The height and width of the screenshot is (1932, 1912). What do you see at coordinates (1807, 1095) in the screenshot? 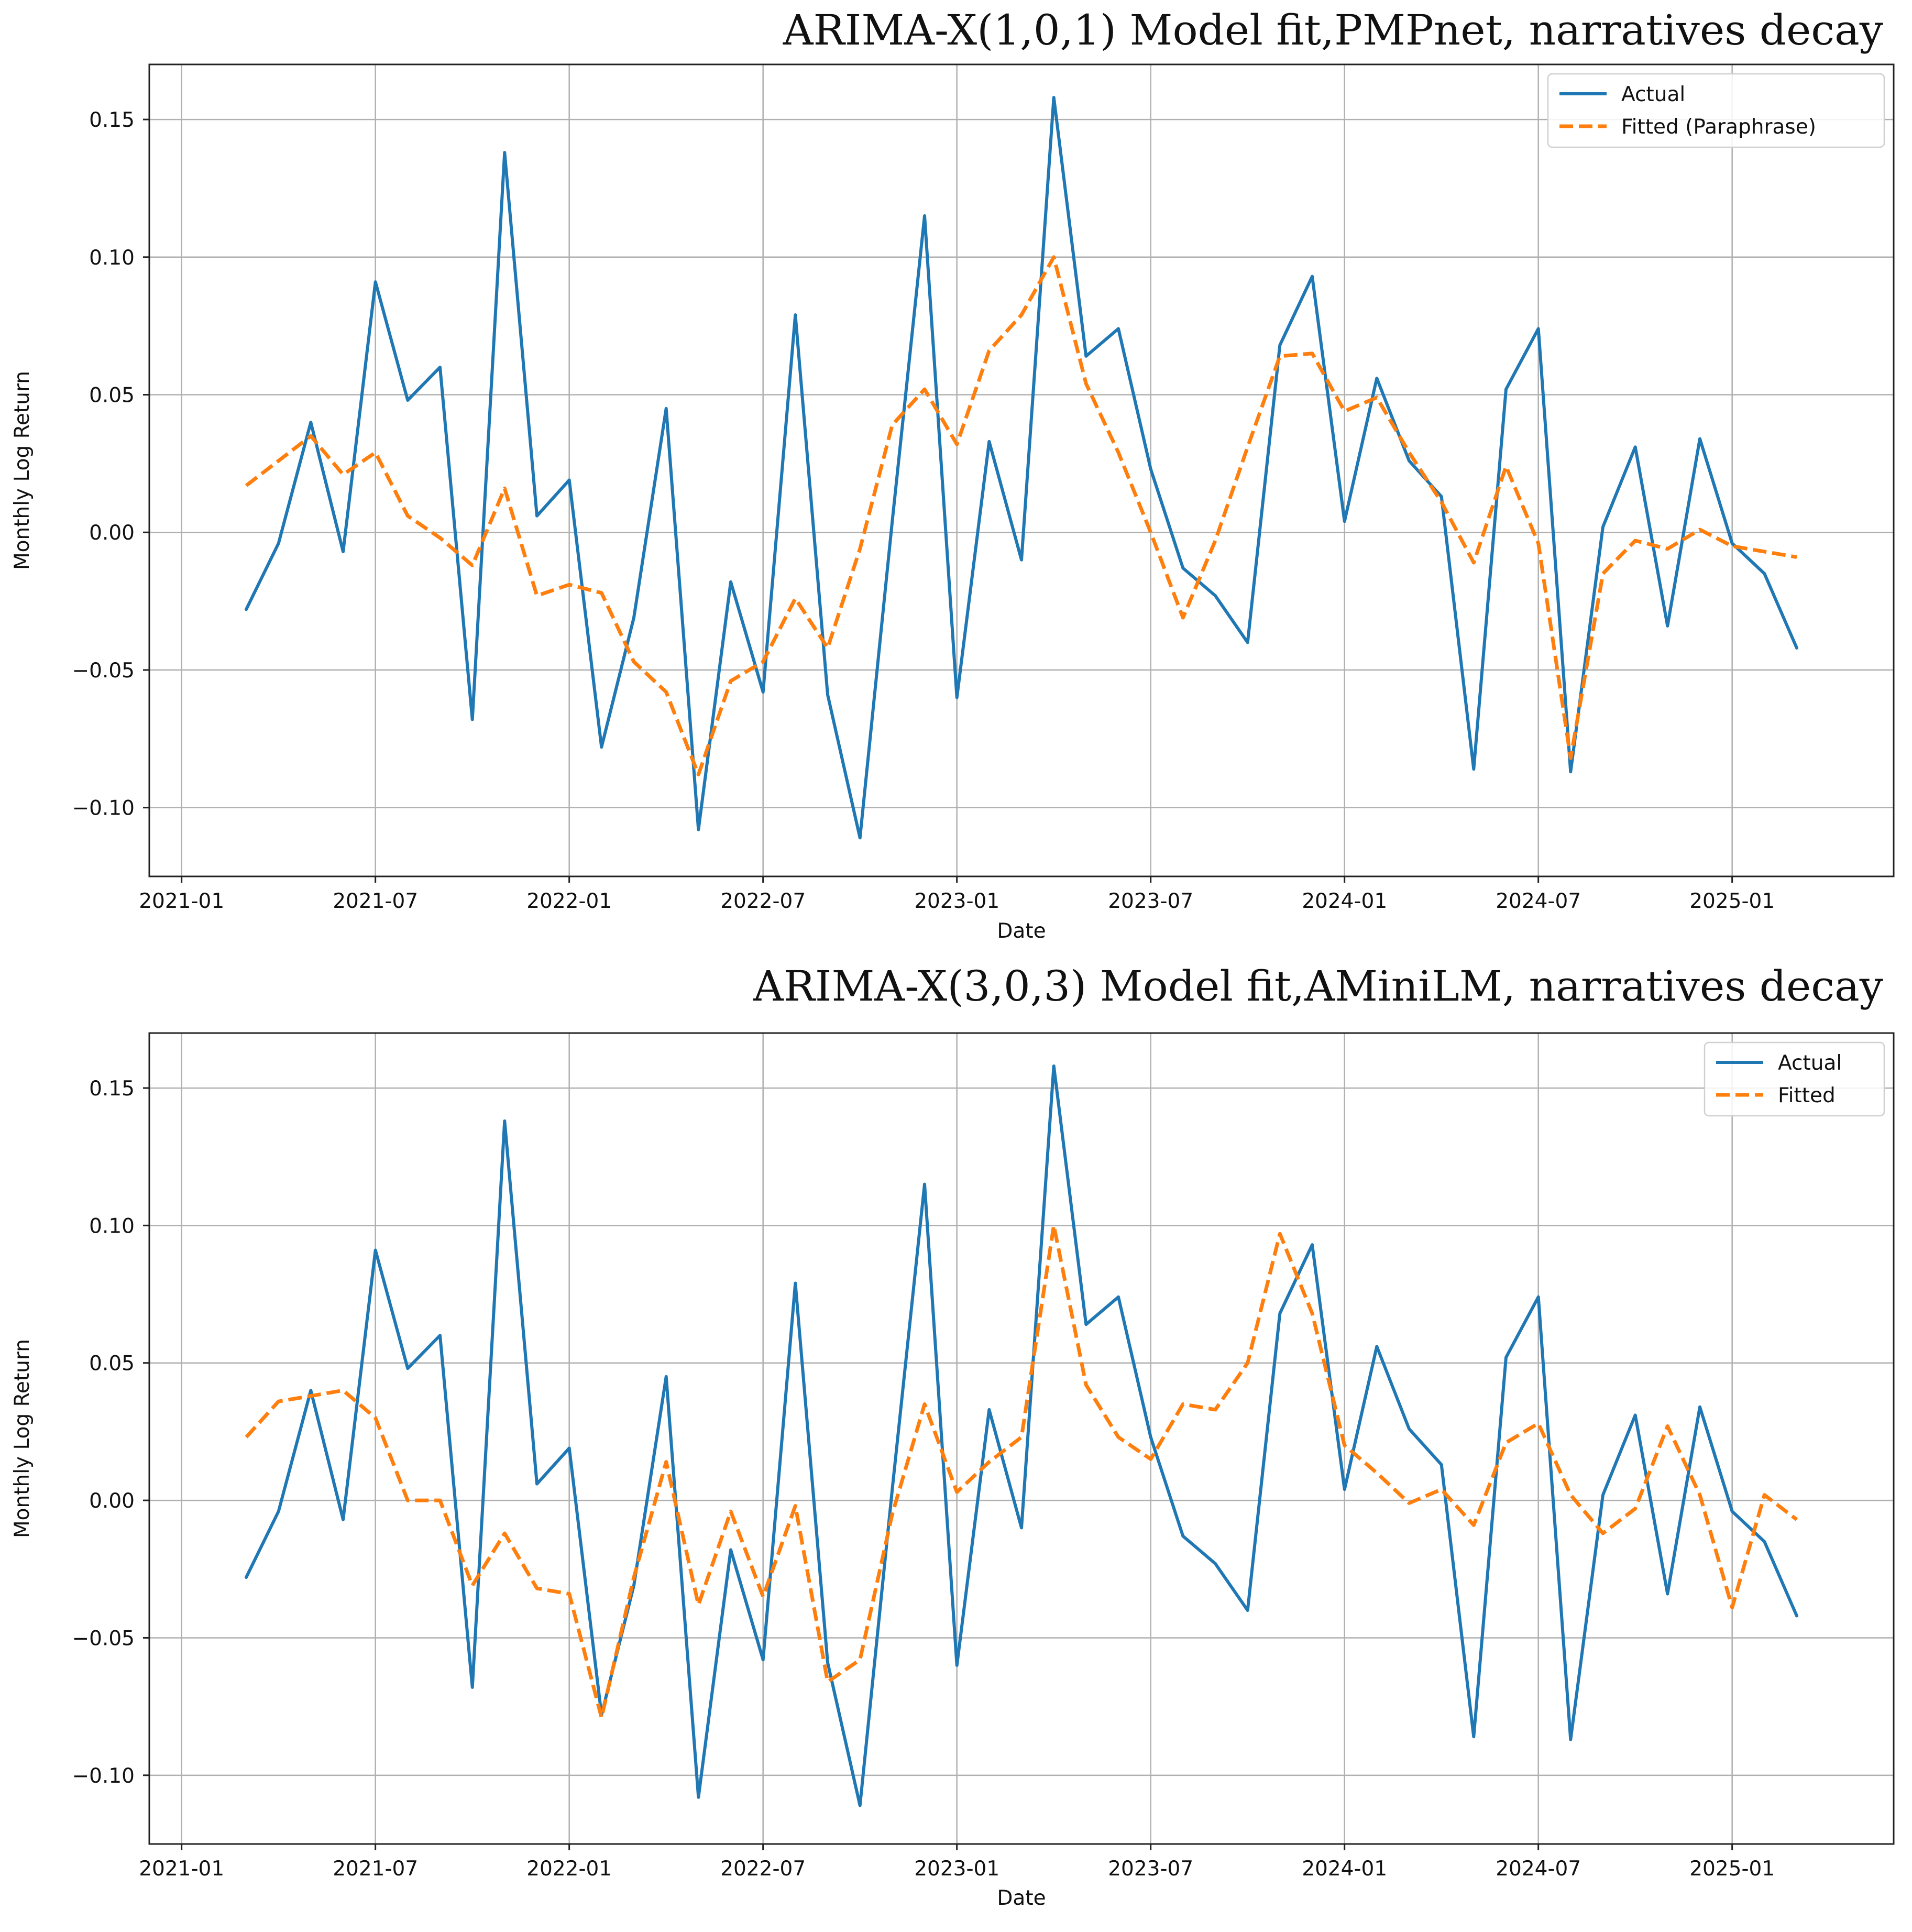
I see `legend-fitted-label: Fitted` at bounding box center [1807, 1095].